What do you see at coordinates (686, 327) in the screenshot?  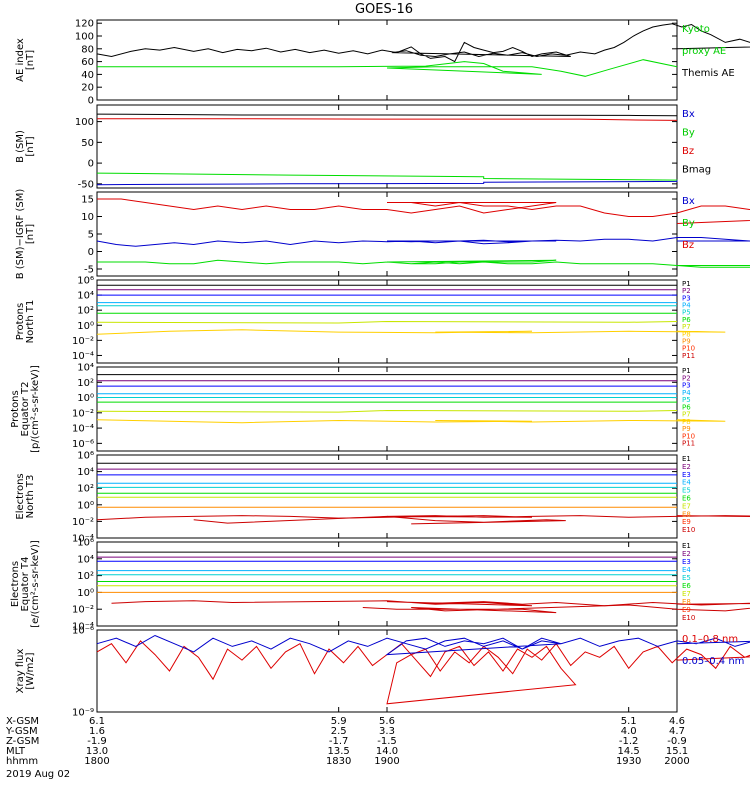 I see `legend-entry: P7` at bounding box center [686, 327].